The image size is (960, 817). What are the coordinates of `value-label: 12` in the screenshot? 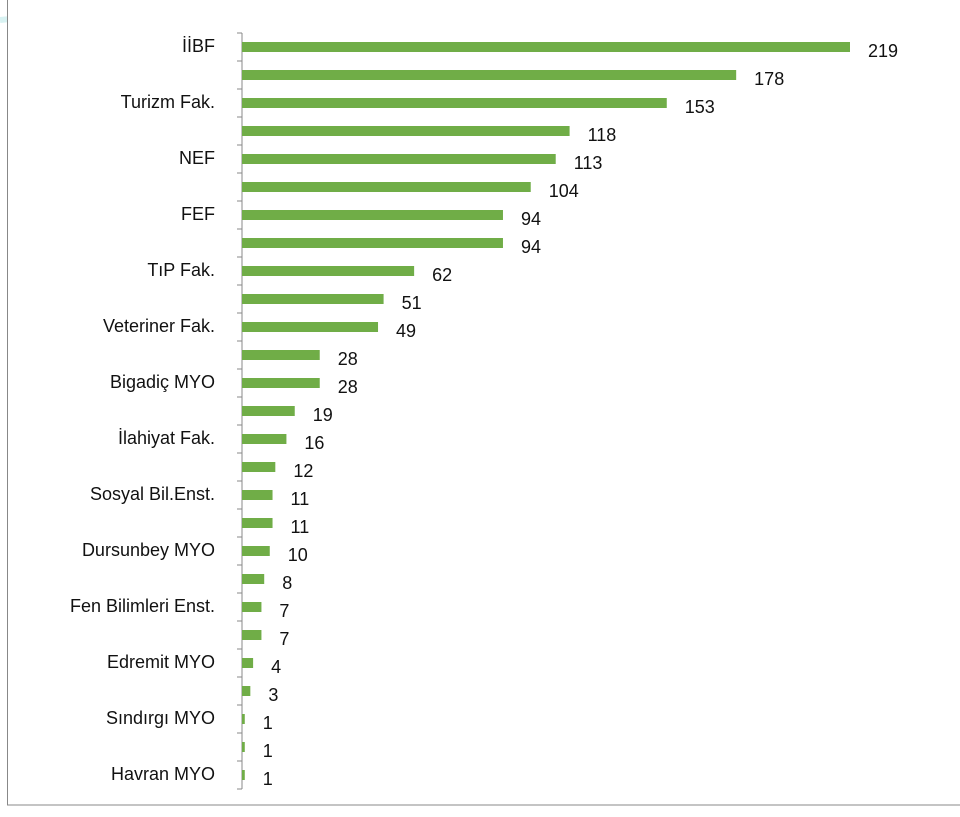 It's located at (303, 471).